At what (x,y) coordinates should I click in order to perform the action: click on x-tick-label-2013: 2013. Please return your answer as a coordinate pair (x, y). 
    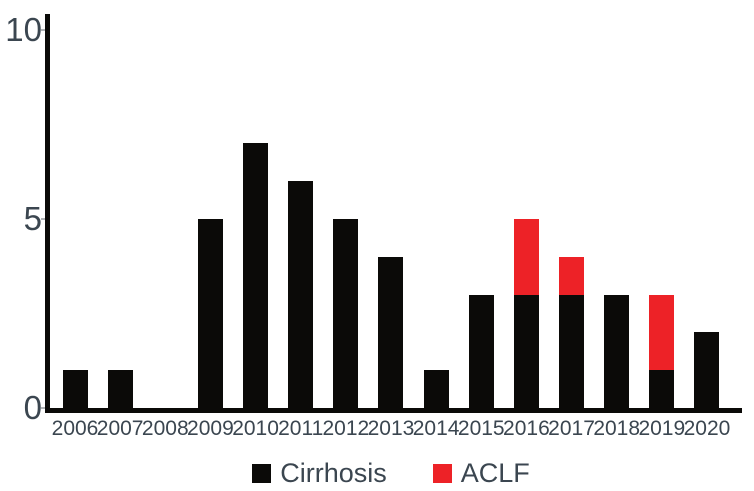
    Looking at the image, I should click on (391, 428).